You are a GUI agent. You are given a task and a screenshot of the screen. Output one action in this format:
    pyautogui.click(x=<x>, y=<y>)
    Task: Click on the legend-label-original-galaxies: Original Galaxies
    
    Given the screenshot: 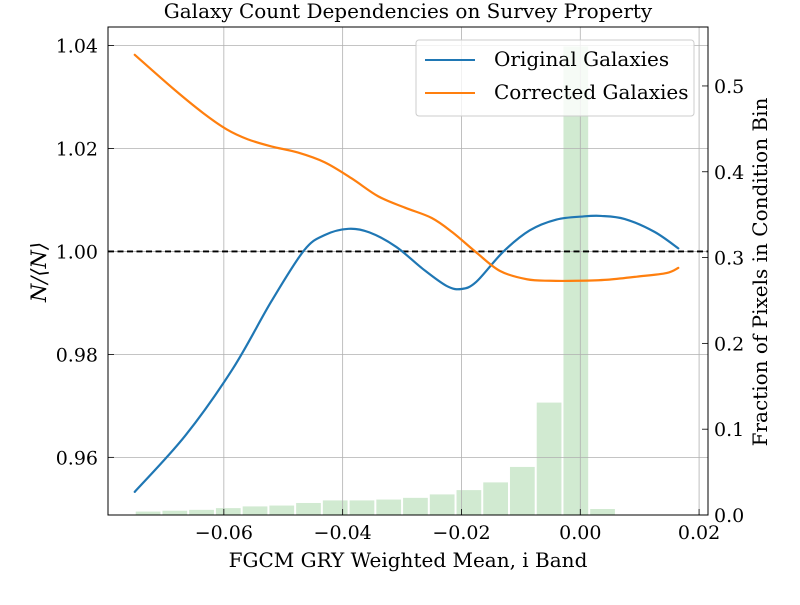 What is the action you would take?
    pyautogui.click(x=581, y=59)
    